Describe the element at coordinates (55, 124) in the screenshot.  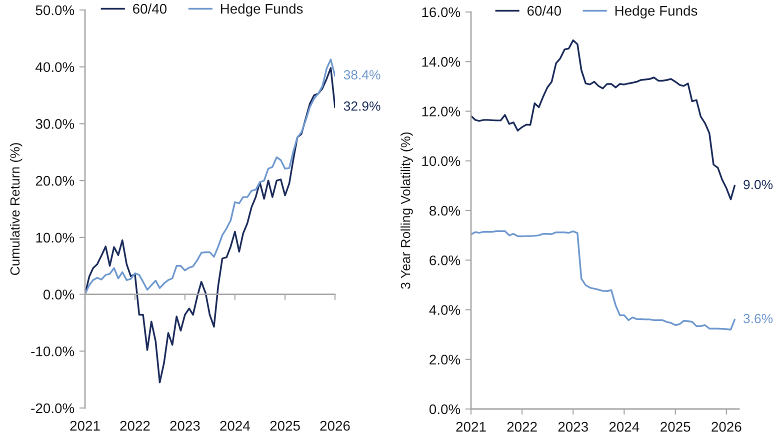
I see `y-tick-label: 30.0%` at that location.